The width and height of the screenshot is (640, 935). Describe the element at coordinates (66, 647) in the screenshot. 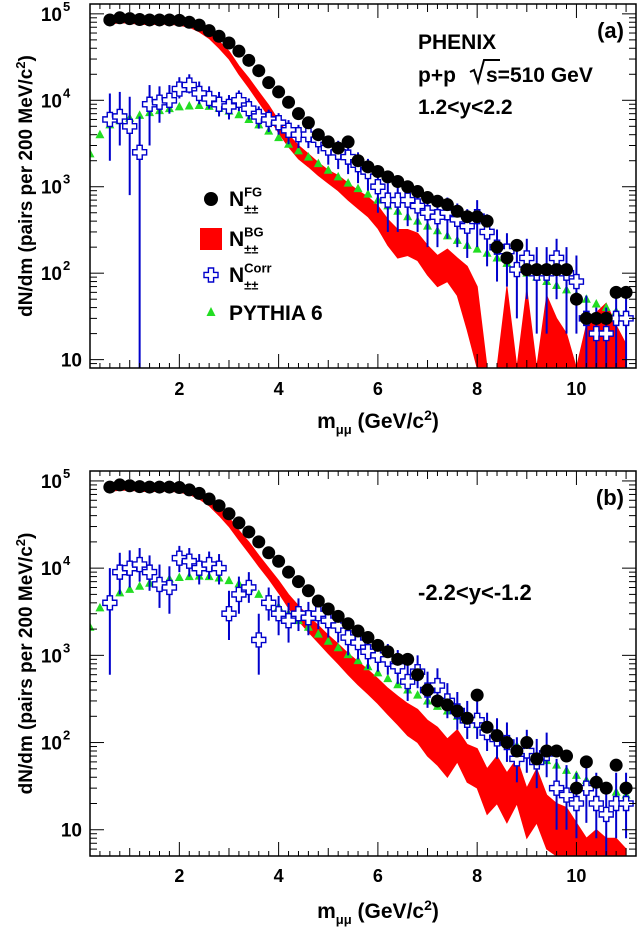

I see `y-tick-label-exp: 3` at that location.